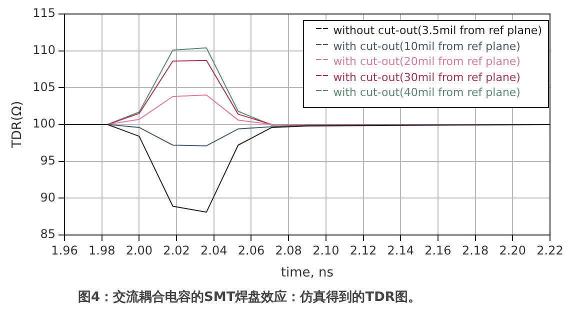 The width and height of the screenshot is (576, 325). Describe the element at coordinates (475, 250) in the screenshot. I see `x-tick-label: 2.18` at that location.